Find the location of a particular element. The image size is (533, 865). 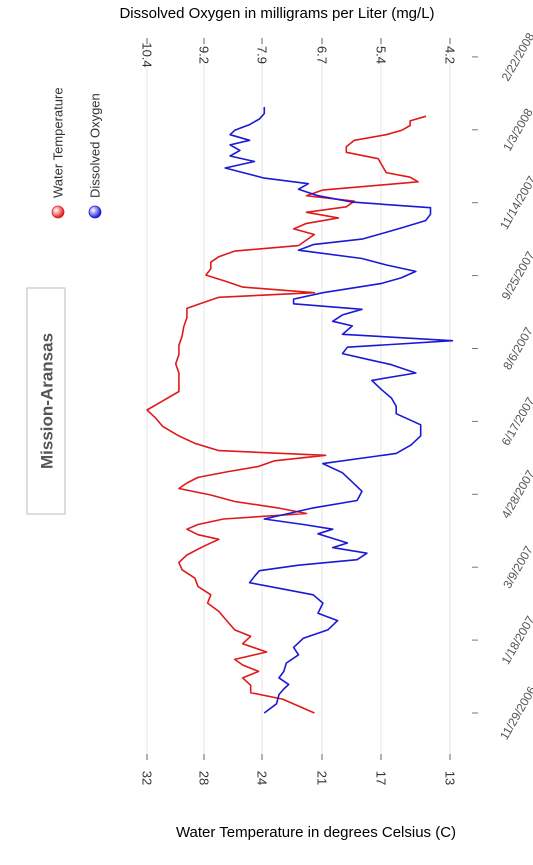

station-label: Mission-Aransas is located at coordinates (47, 401).